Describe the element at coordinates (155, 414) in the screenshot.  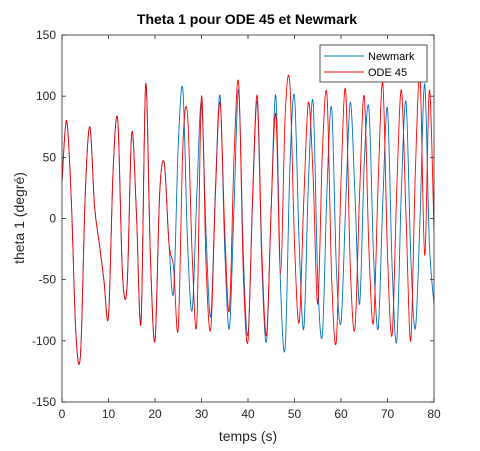
I see `x-tick-label: 20` at that location.